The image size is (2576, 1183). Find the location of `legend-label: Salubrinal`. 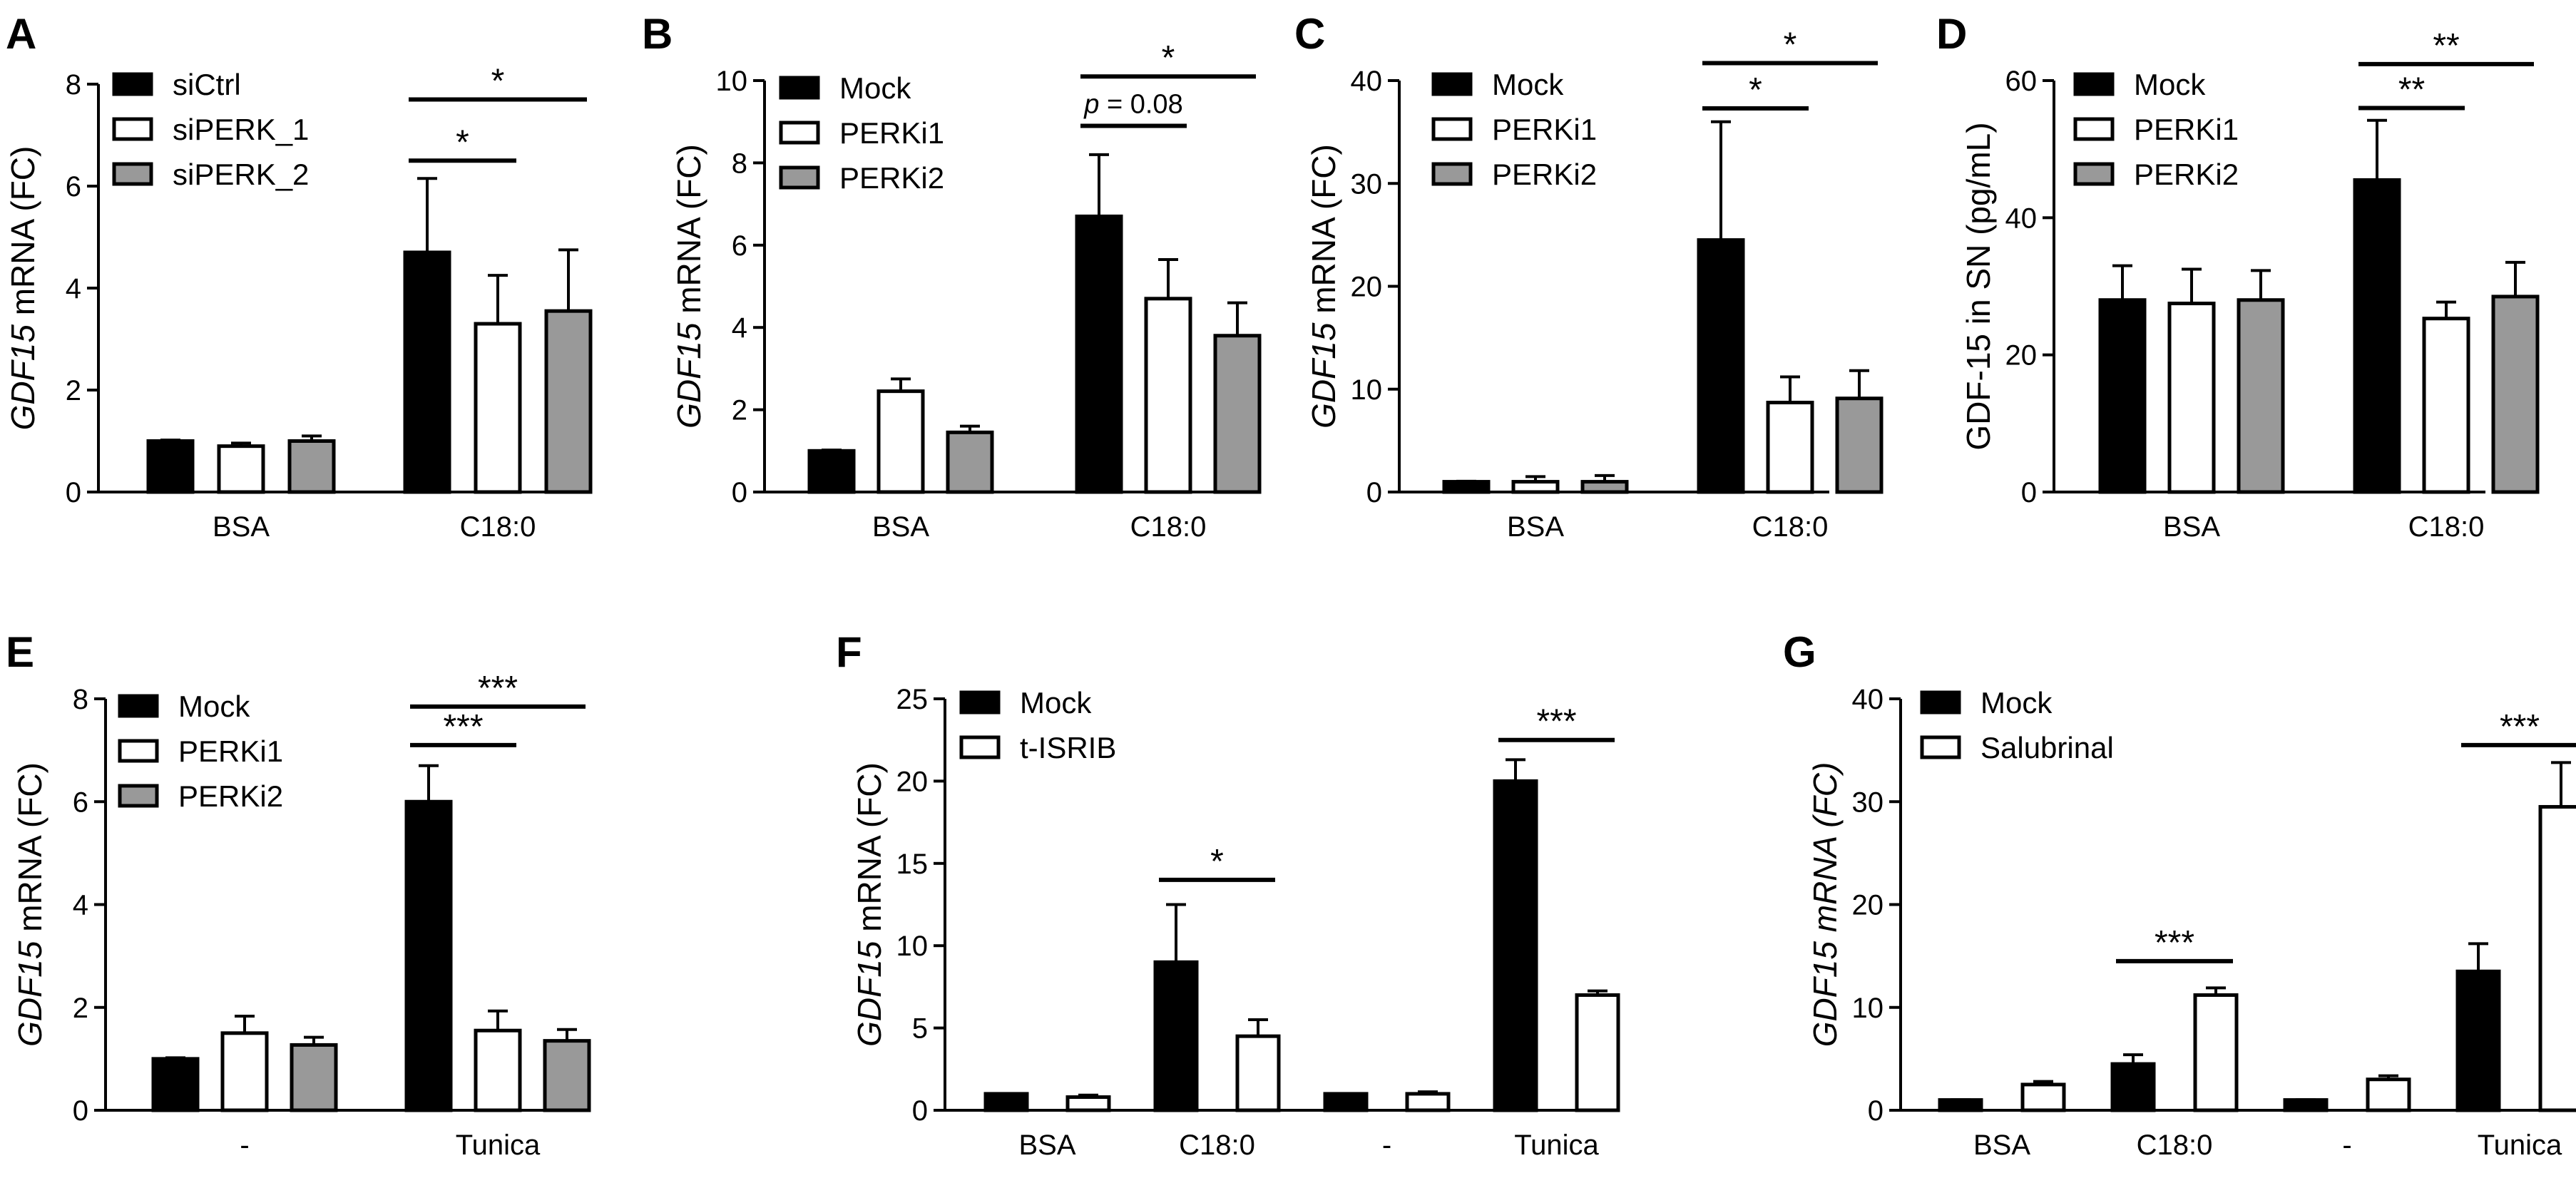

legend-label: Salubrinal is located at coordinates (2047, 747).